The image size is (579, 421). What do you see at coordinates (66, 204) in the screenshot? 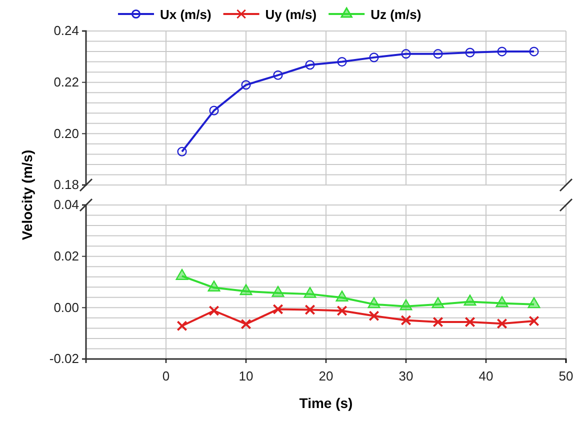
I see `y-tick-label: 0.04` at bounding box center [66, 204].